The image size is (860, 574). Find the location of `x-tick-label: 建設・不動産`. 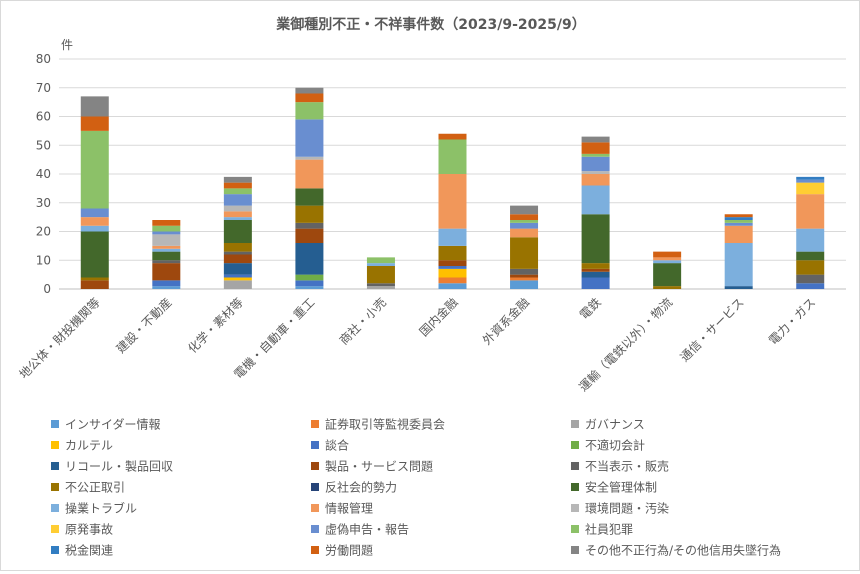

x-tick-label: 建設・不動産 is located at coordinates (144, 326).